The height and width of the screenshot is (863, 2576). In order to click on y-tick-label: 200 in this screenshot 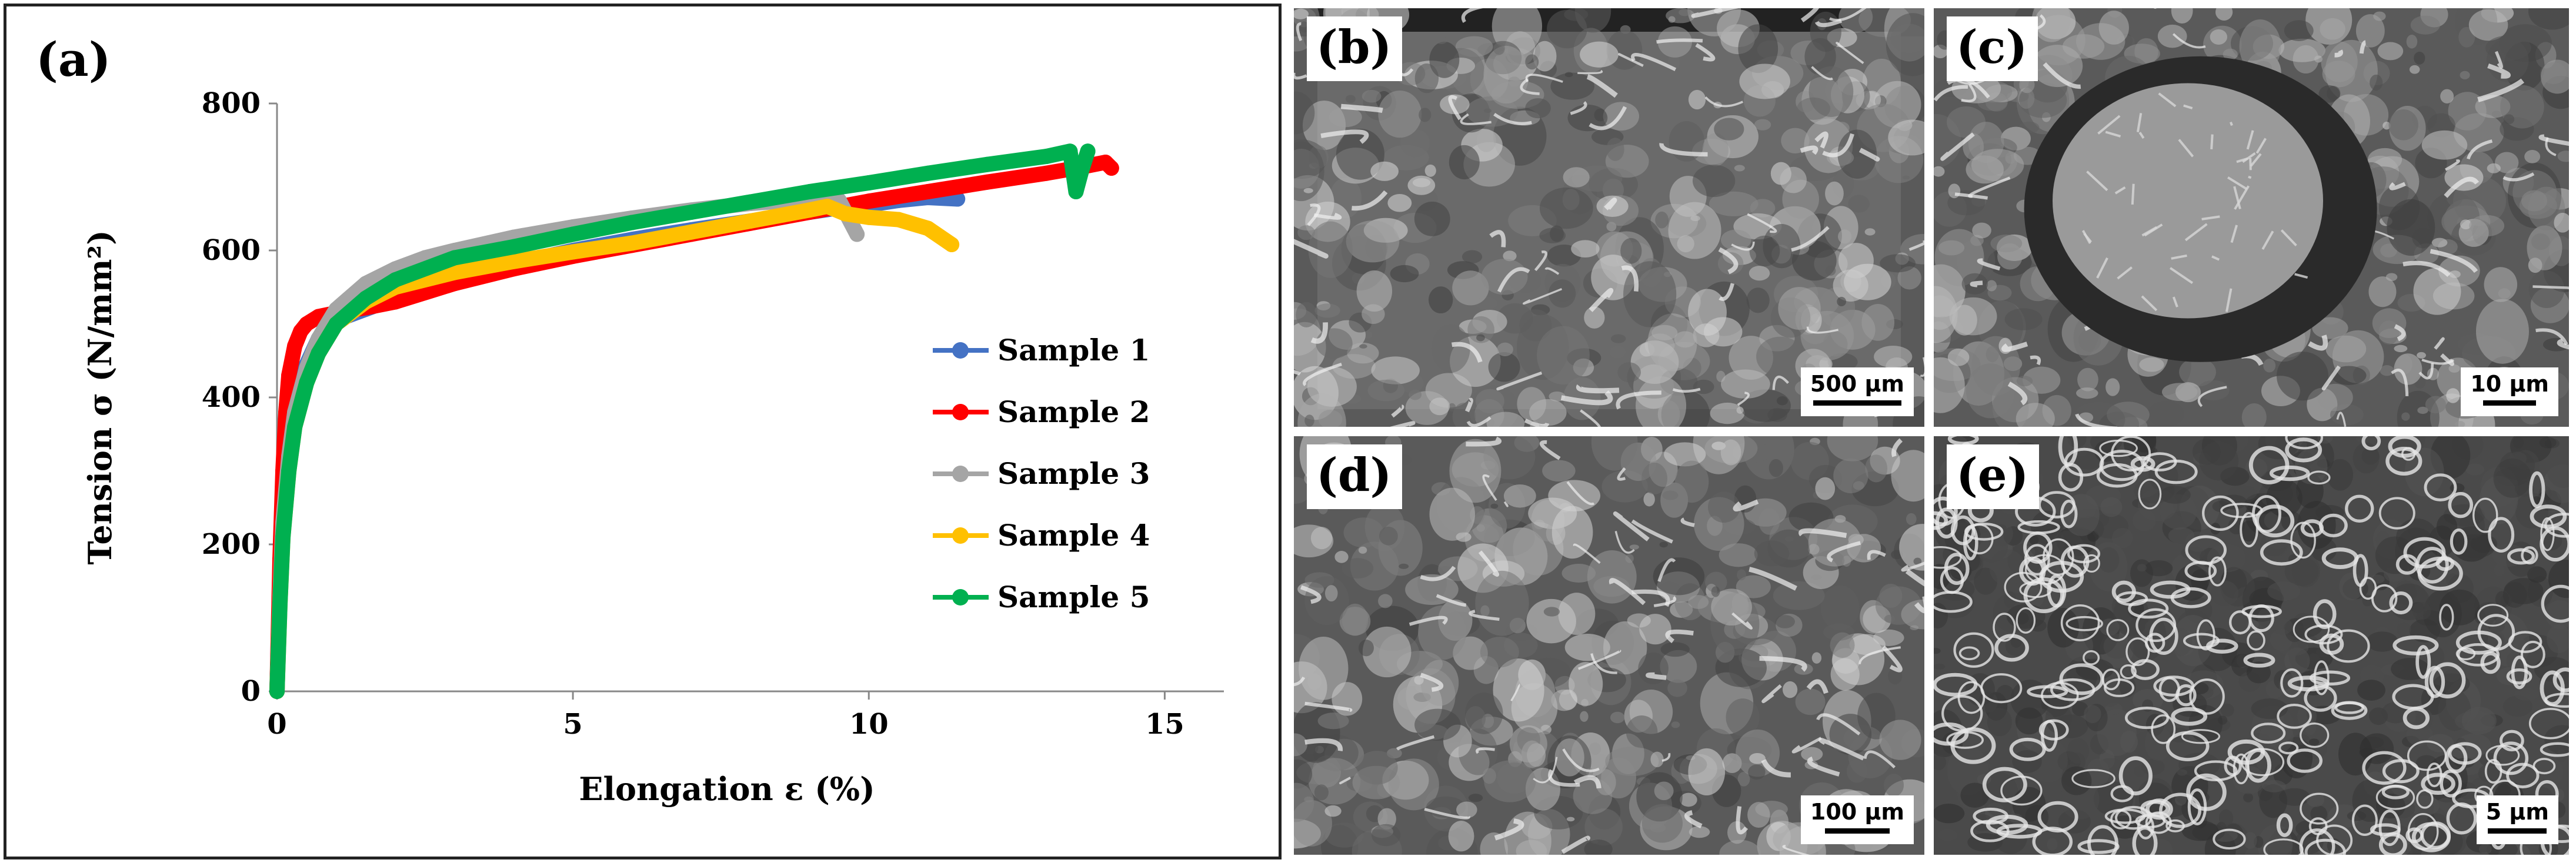, I will do `click(231, 544)`.